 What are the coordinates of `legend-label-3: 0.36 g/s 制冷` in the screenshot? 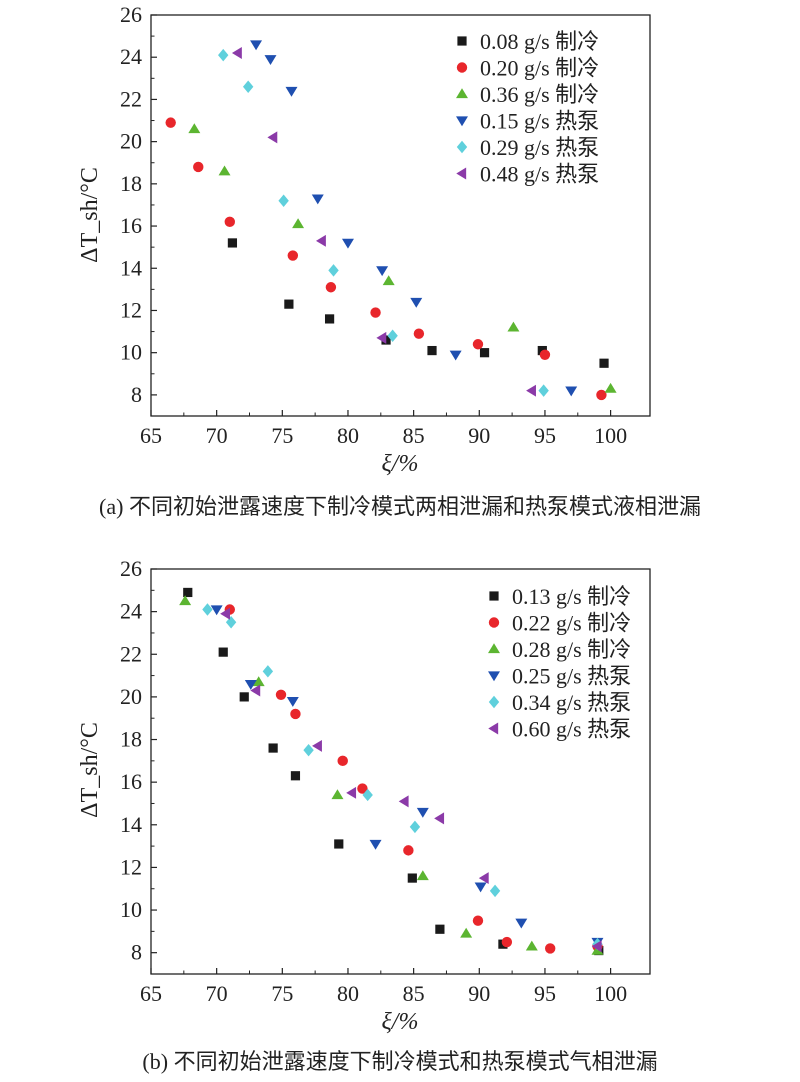 It's located at (539, 94).